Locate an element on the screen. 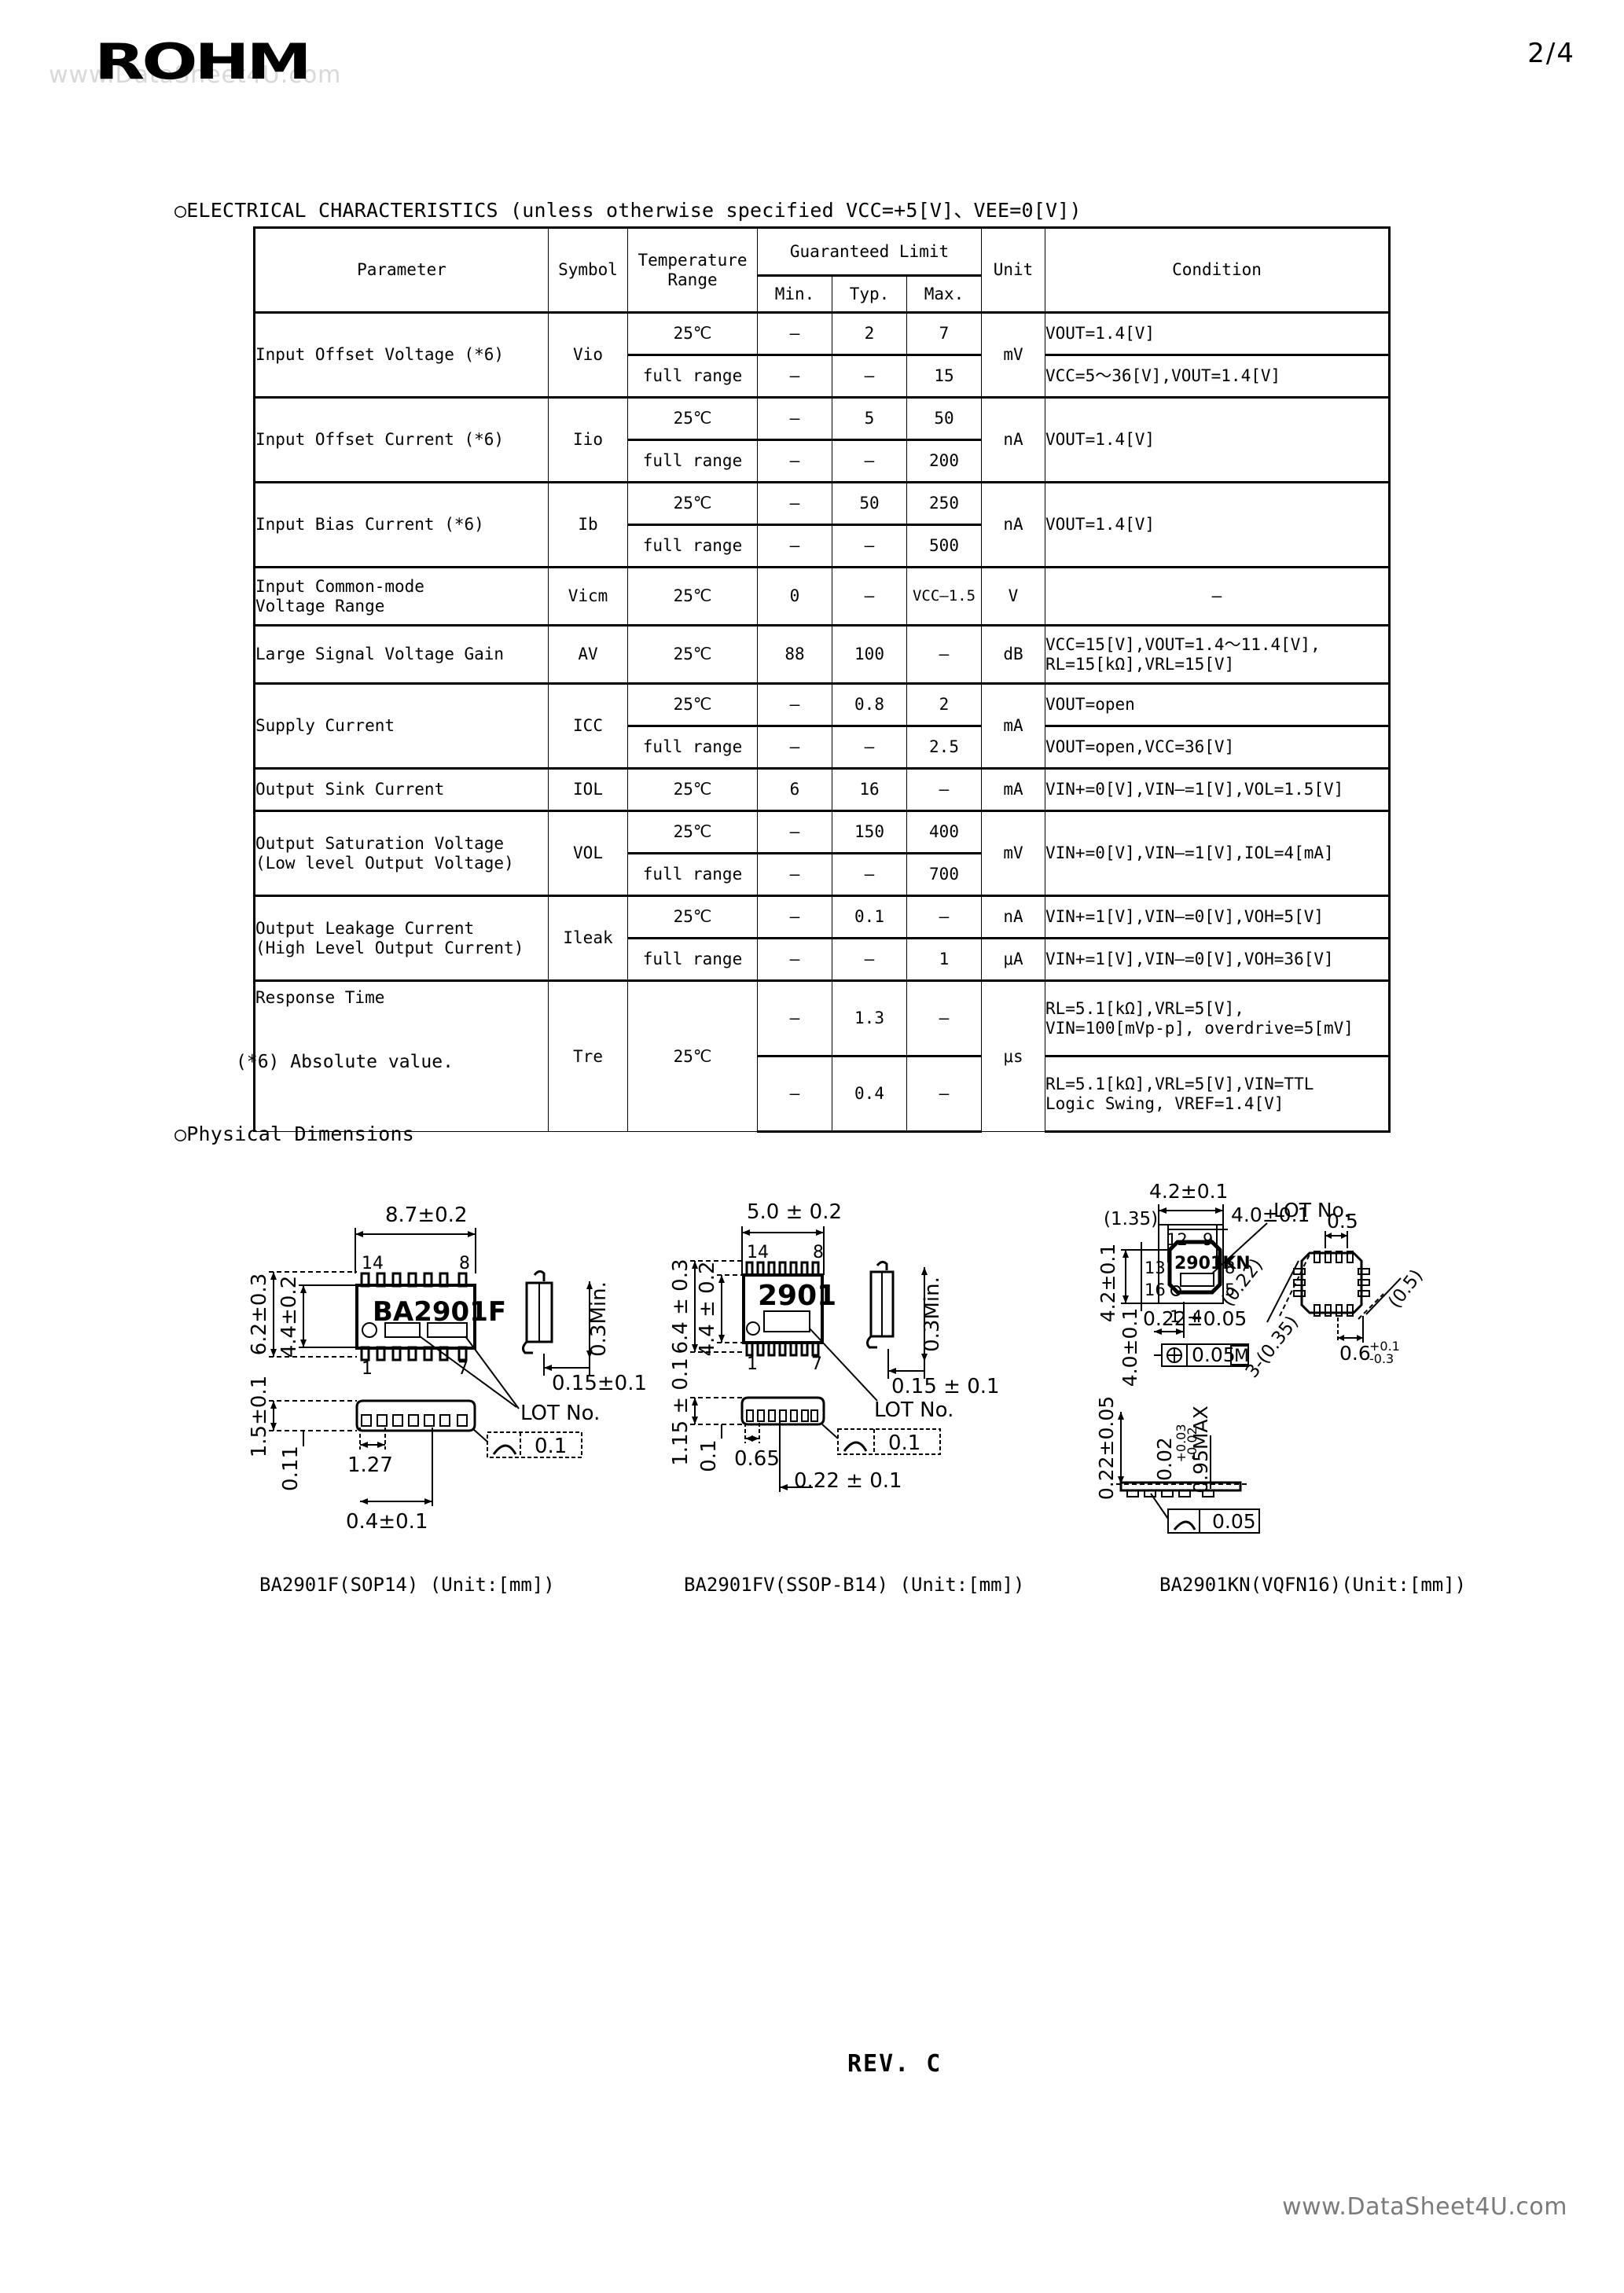 Image resolution: width=1624 pixels, height=2293 pixels. dim-height: 1.5±0.1 is located at coordinates (260, 1416).